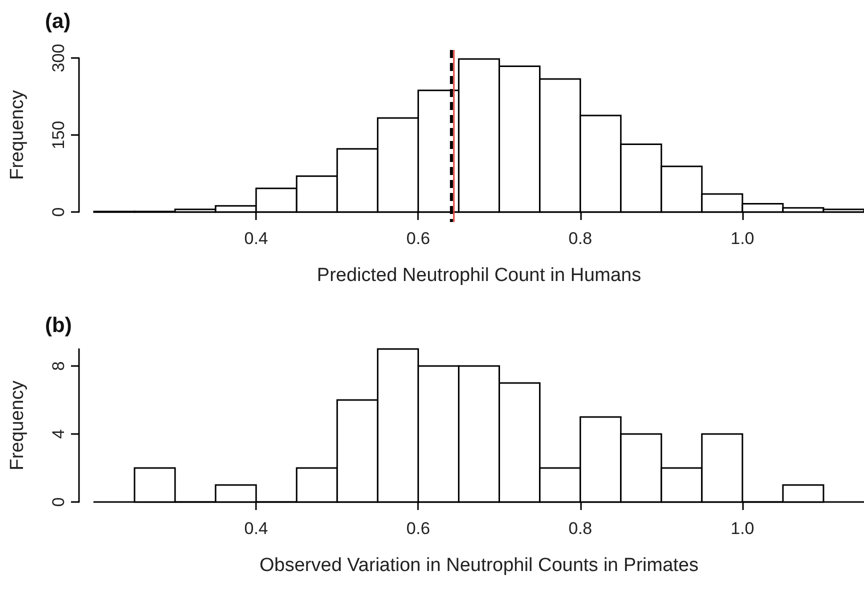  Describe the element at coordinates (58, 135) in the screenshot. I see `y-tick-label: 150` at that location.